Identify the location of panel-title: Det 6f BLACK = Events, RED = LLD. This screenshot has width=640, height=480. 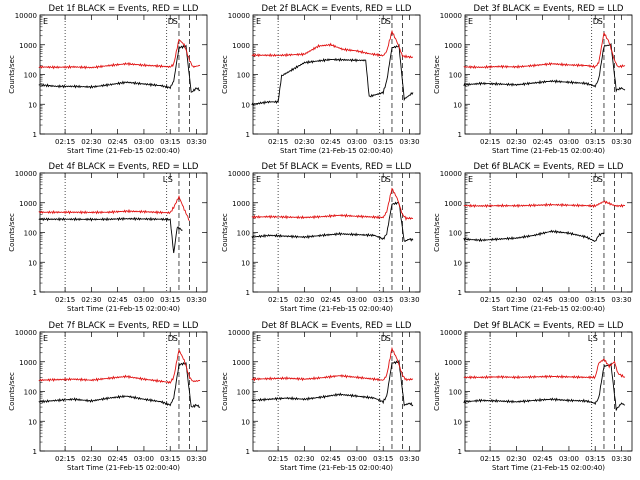
(549, 167).